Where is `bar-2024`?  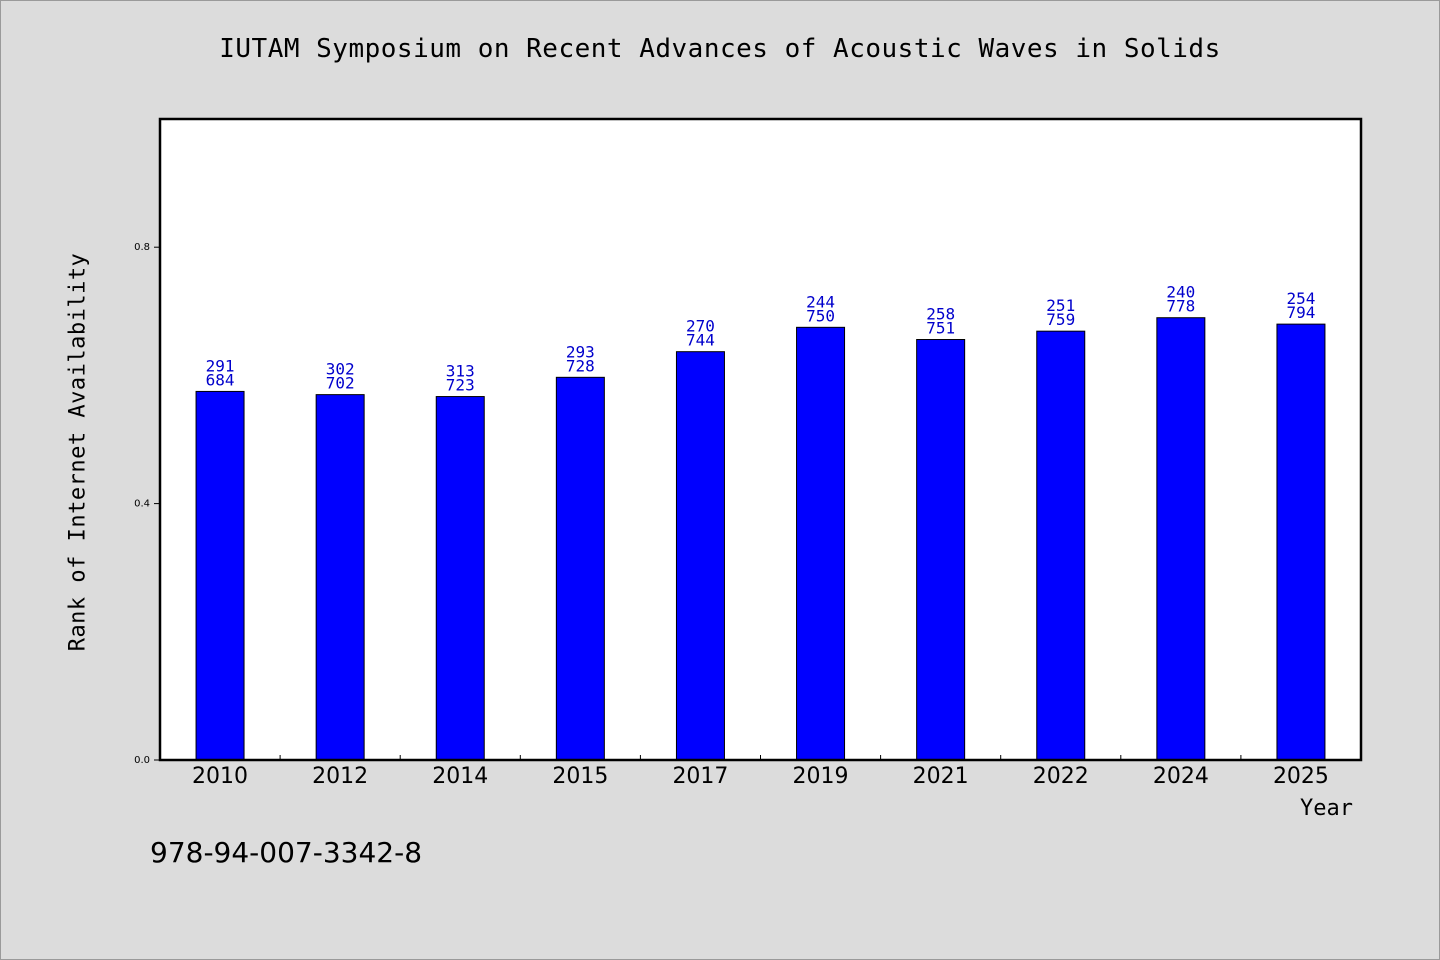
bar-2024 is located at coordinates (1181, 539).